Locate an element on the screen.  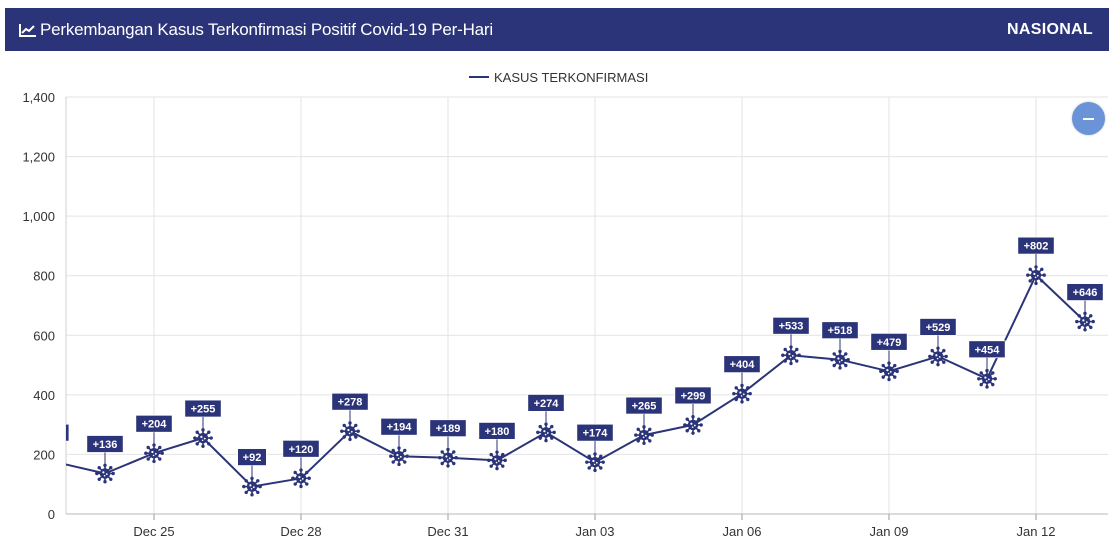
data-label: +265 is located at coordinates (644, 411).